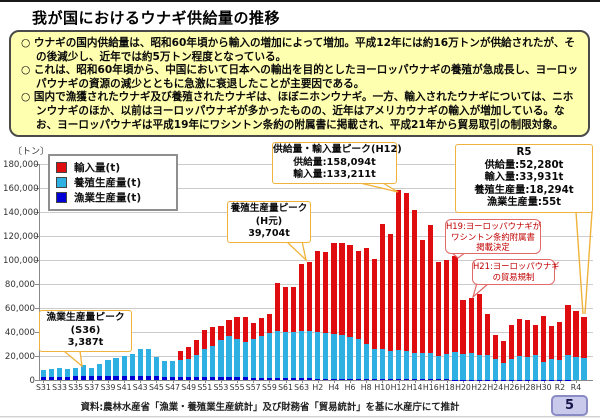 The height and width of the screenshot is (418, 600). Describe the element at coordinates (253, 387) in the screenshot. I see `x-tick-label: S57` at that location.